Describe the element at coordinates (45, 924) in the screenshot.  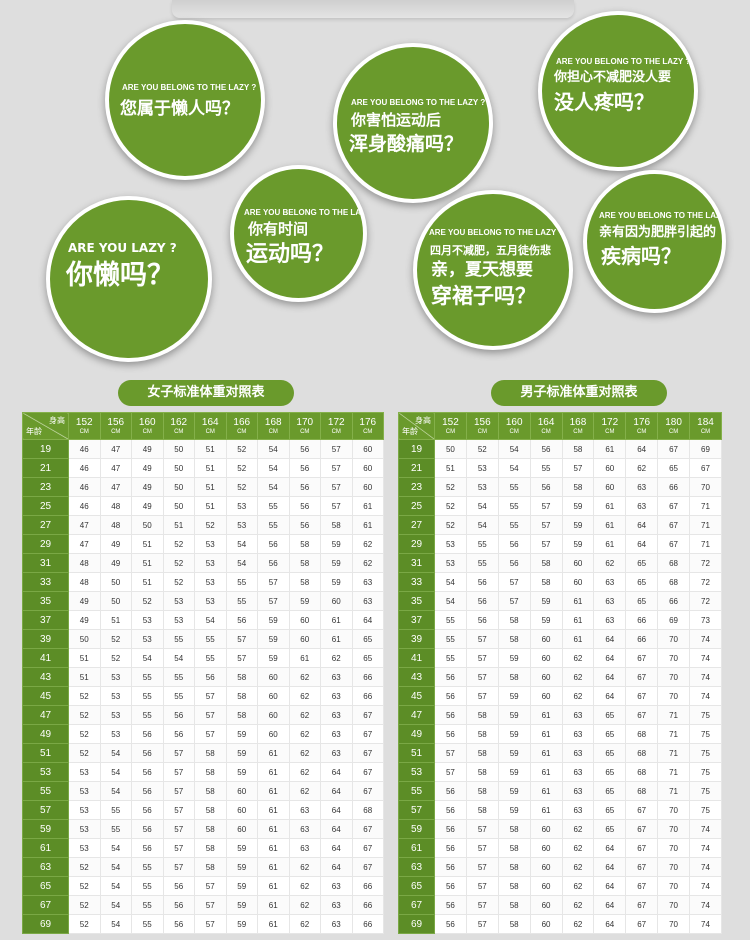
I see `age-cell: 69` at that location.